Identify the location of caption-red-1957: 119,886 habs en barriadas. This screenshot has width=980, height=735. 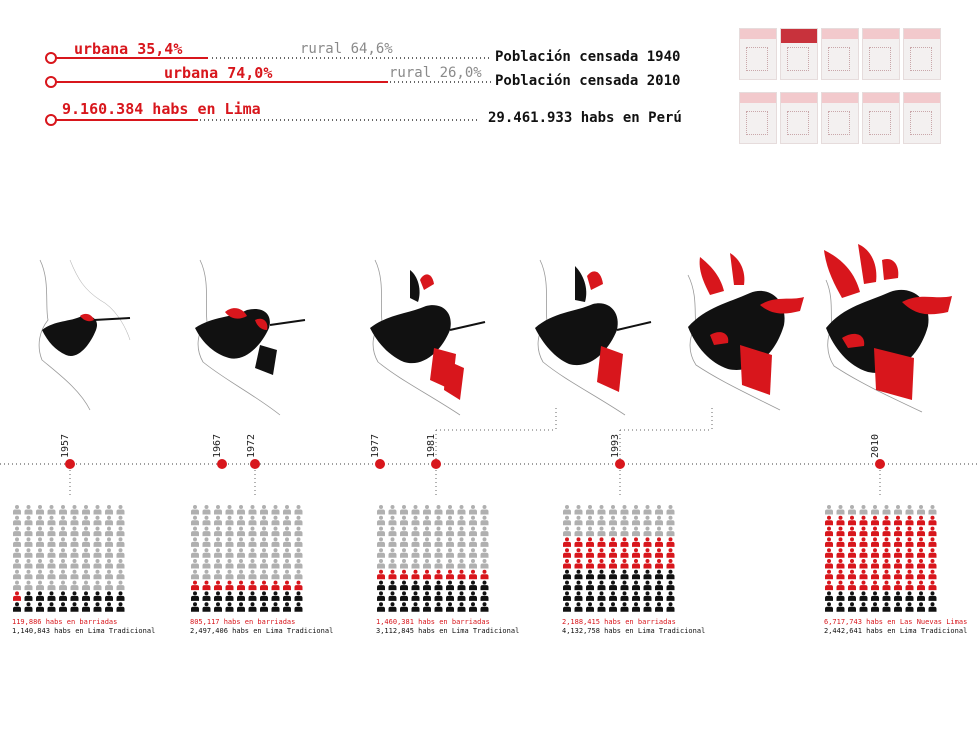
(65, 622).